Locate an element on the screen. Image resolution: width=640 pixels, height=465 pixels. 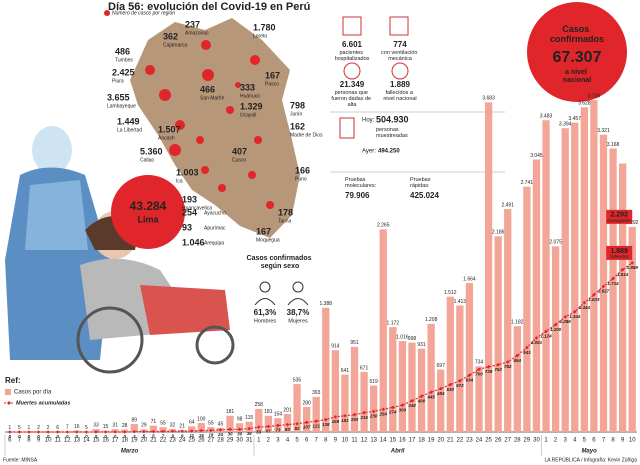
bar-value-label: 641 is located at coordinates (345, 371).